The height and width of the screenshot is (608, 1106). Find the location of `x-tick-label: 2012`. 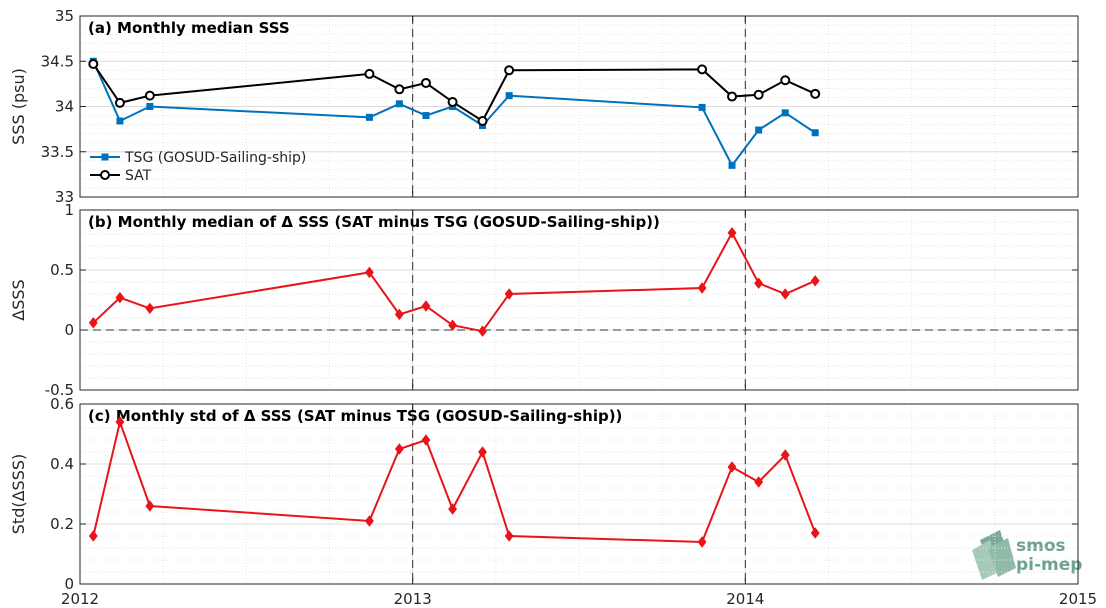

x-tick-label: 2012 is located at coordinates (80, 599).